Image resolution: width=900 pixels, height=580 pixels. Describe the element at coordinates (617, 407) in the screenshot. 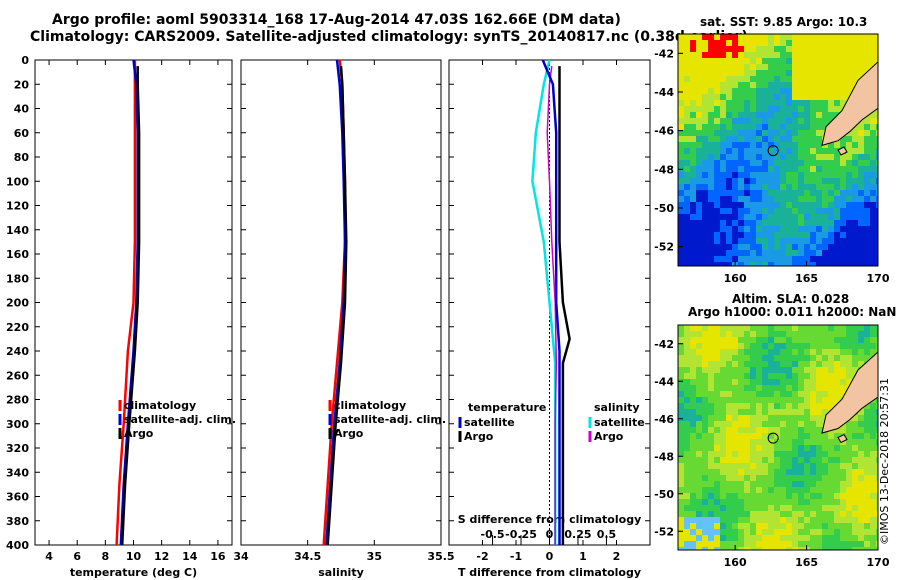

I see `legend-title-salinity: salinity` at that location.